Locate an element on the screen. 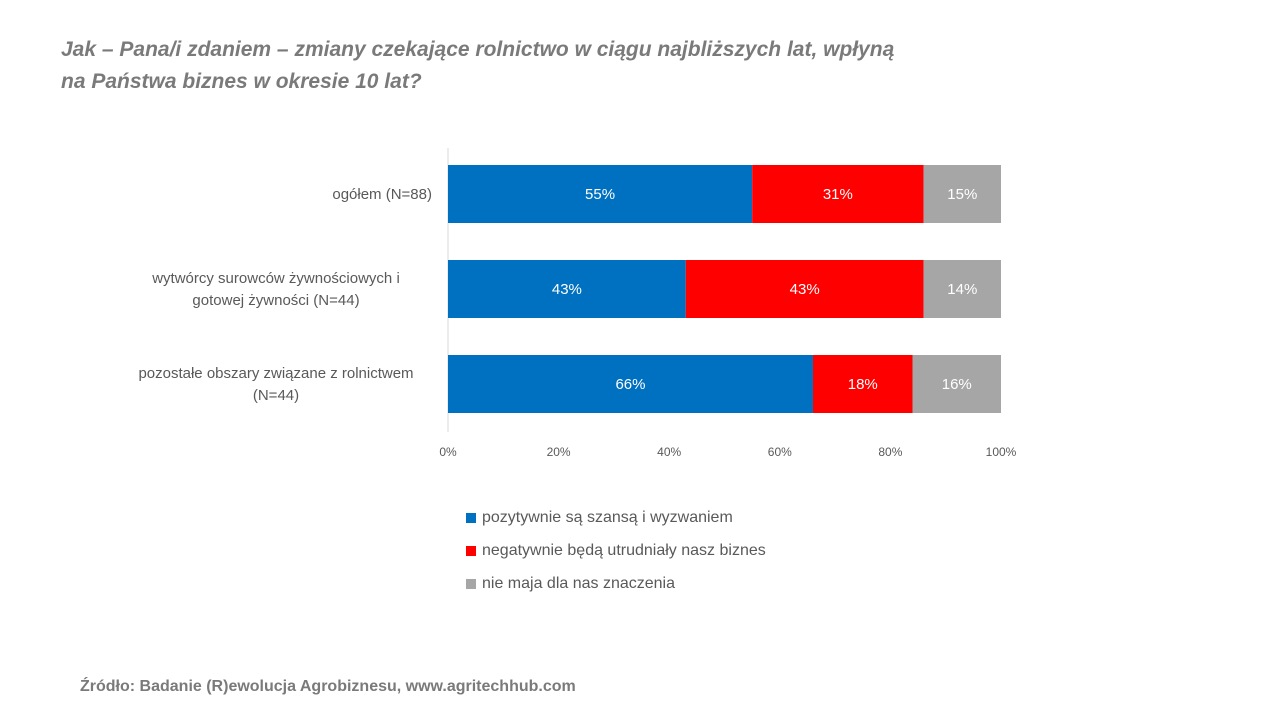 The width and height of the screenshot is (1280, 720). legend-label-neutral: nie maja dla nas znaczenia is located at coordinates (579, 583).